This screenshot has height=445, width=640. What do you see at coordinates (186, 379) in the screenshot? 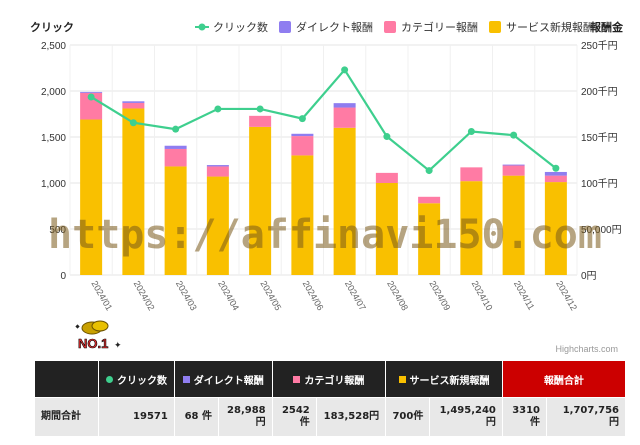
I see `direct-marker-icon` at bounding box center [186, 379].